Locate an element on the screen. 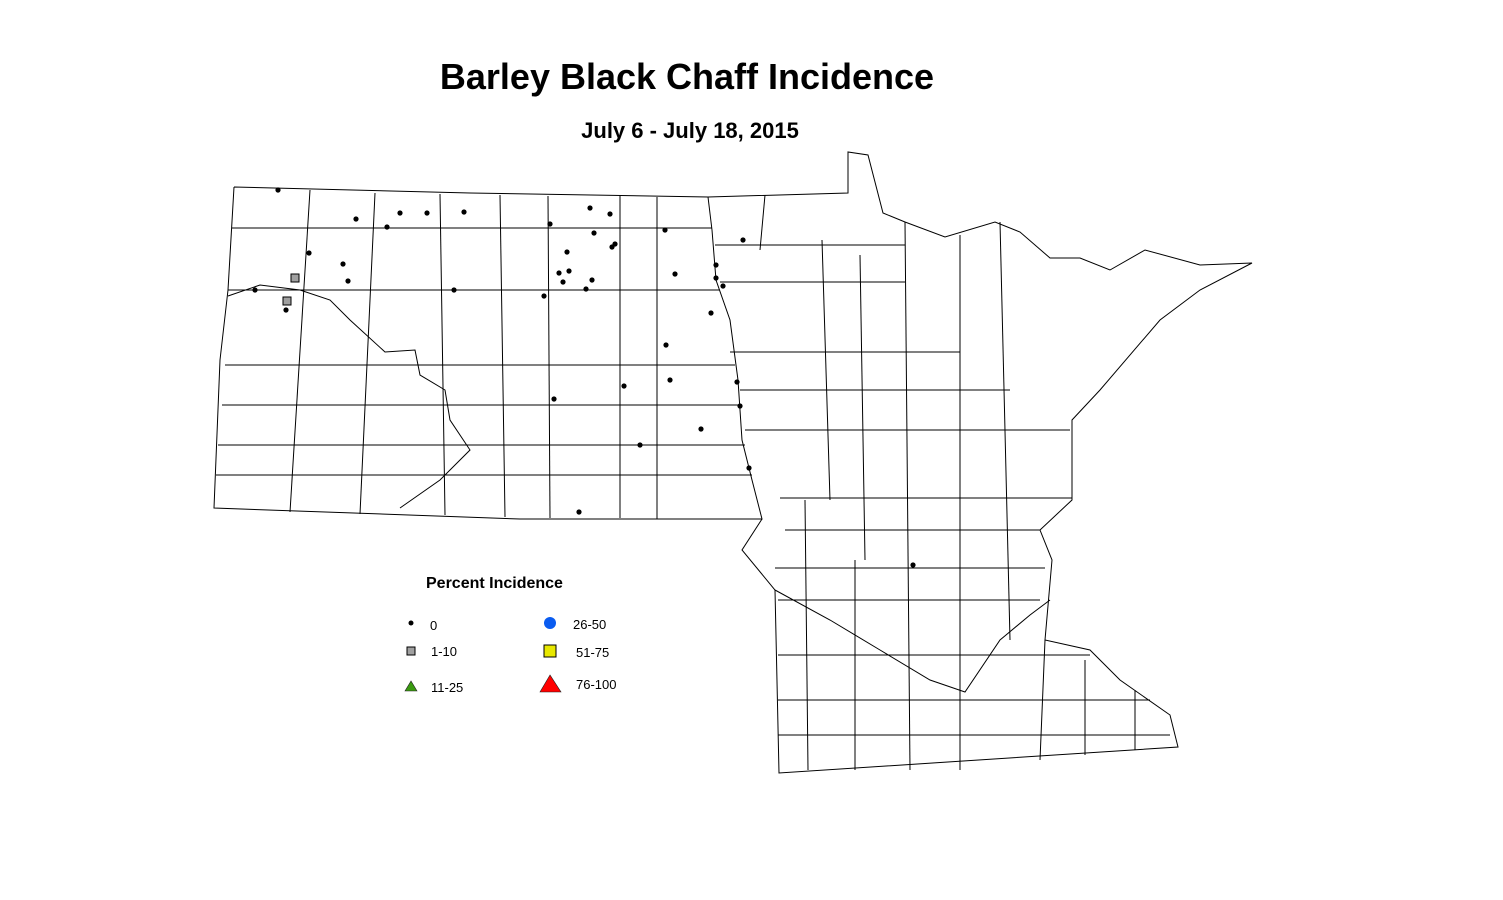 This screenshot has width=1503, height=900. legend-label-26-50: 26-50 is located at coordinates (590, 624).